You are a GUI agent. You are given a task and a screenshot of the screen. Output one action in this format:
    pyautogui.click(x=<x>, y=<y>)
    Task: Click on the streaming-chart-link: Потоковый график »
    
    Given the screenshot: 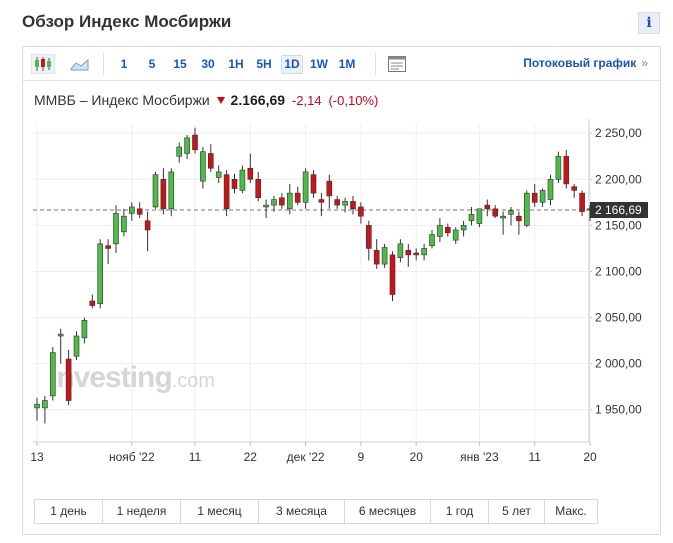 What is the action you would take?
    pyautogui.click(x=585, y=63)
    